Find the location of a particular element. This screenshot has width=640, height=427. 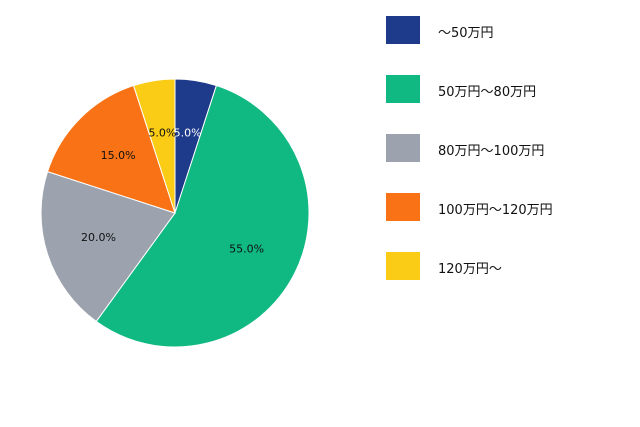

pie-slice-label-4: 15.0% is located at coordinates (118, 155).